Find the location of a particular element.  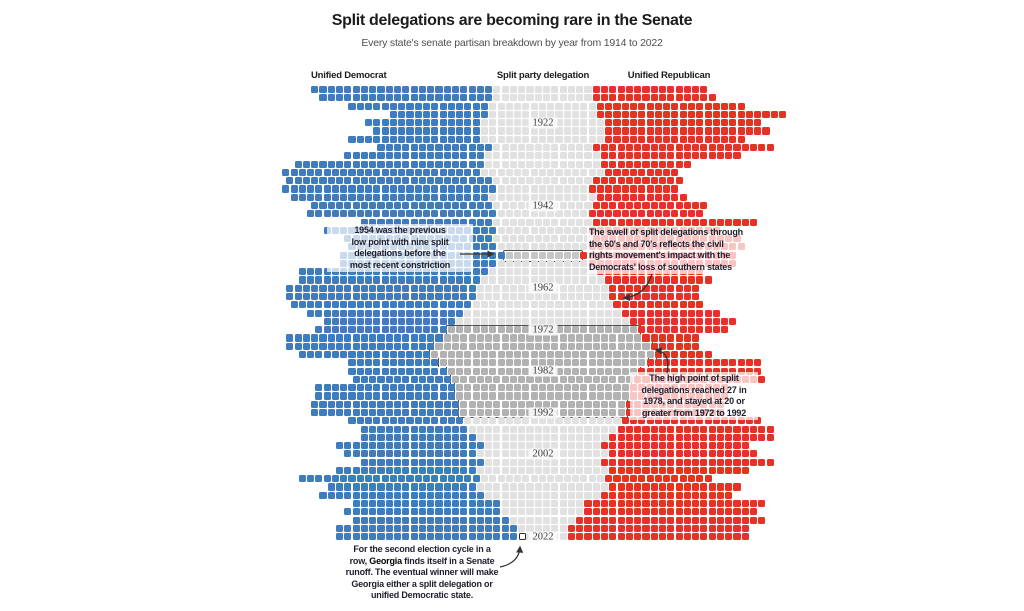

democrat-square-1960 is located at coordinates (402, 280).